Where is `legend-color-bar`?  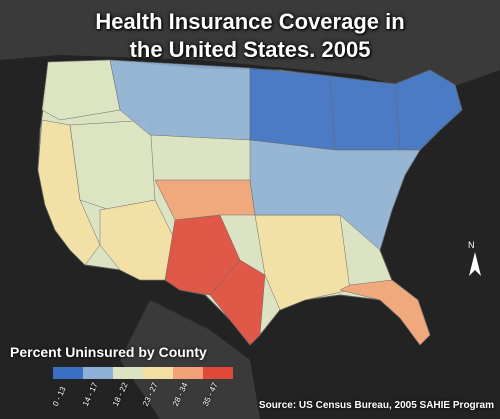 legend-color-bar is located at coordinates (143, 373).